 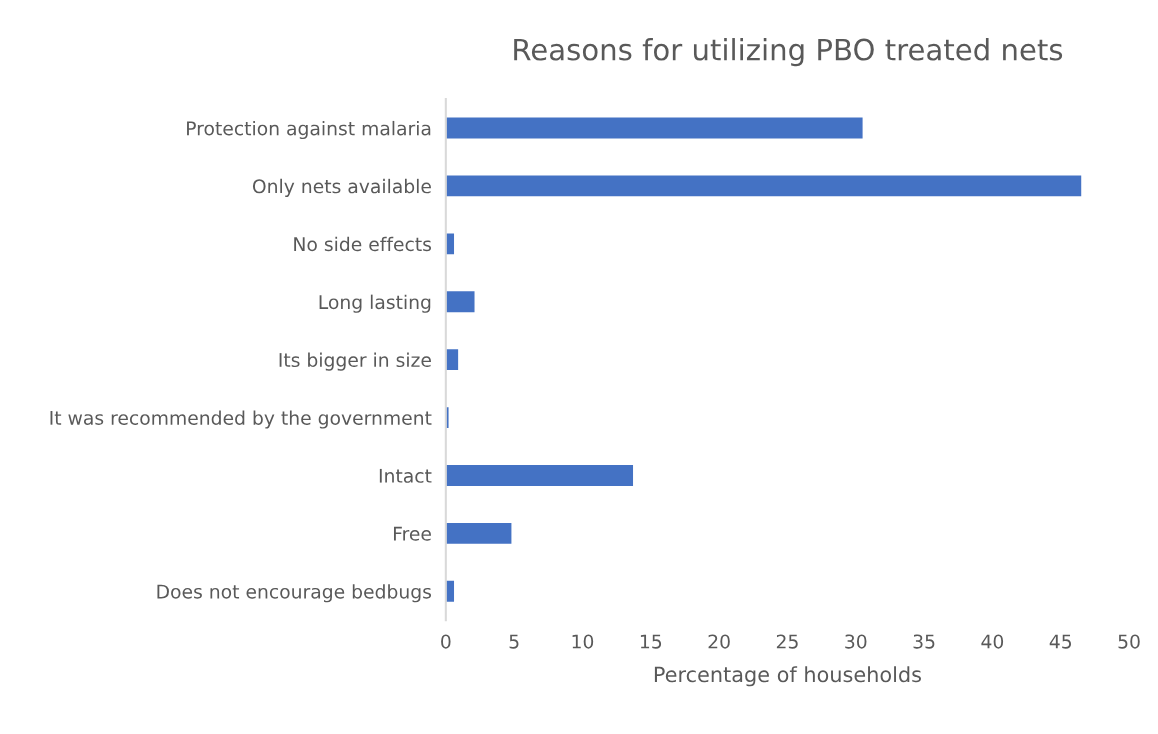 I want to click on y-tick-label: Long lasting, so click(x=375, y=303).